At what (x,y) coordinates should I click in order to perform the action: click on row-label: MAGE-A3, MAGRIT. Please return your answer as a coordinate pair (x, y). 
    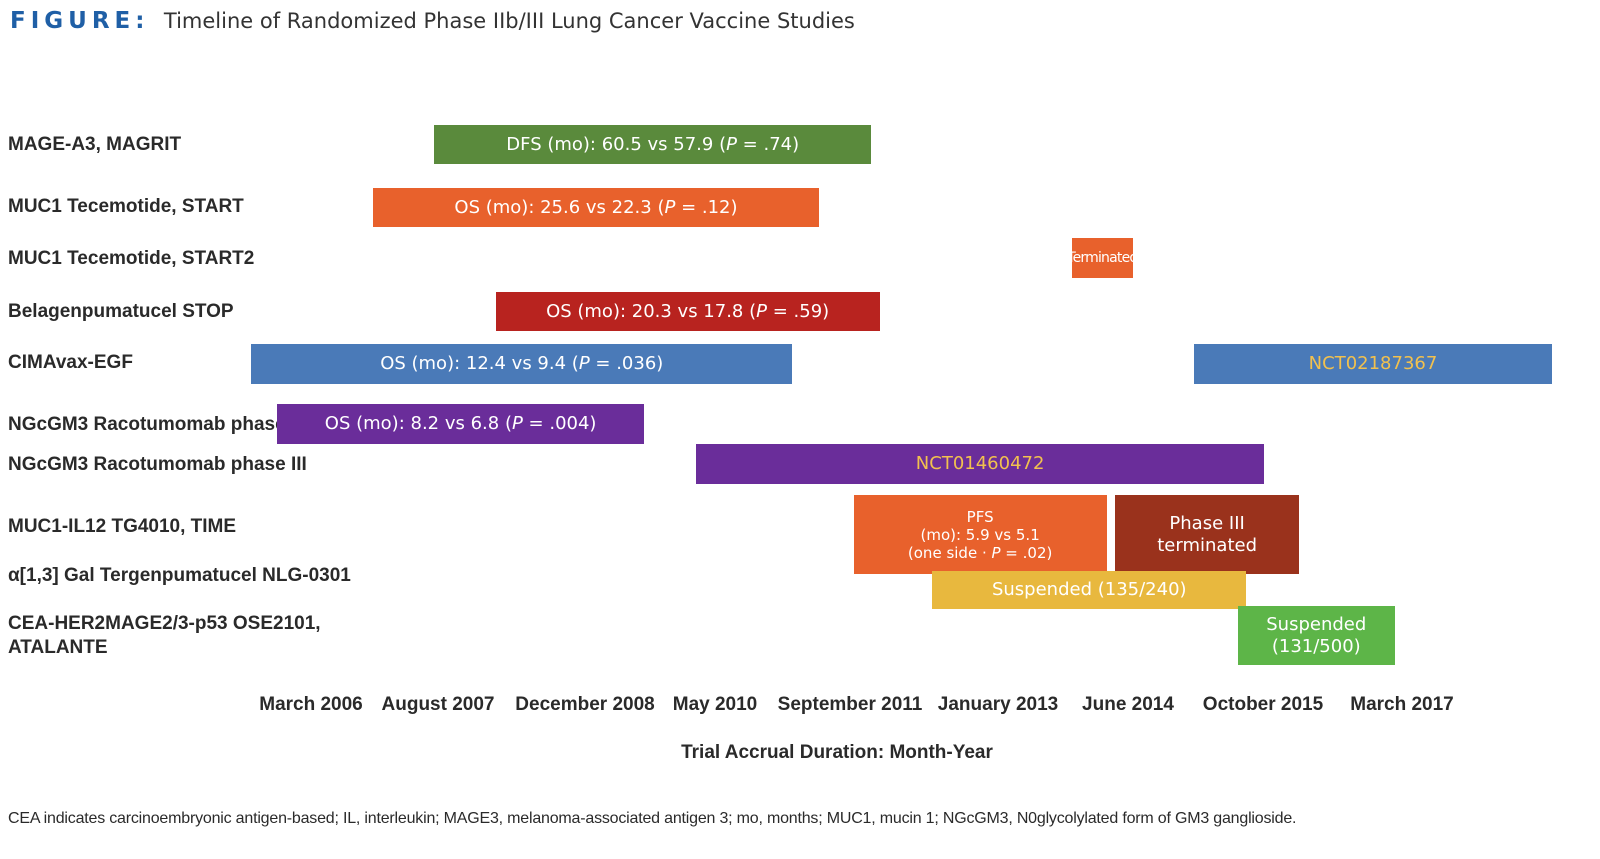
    Looking at the image, I should click on (94, 145).